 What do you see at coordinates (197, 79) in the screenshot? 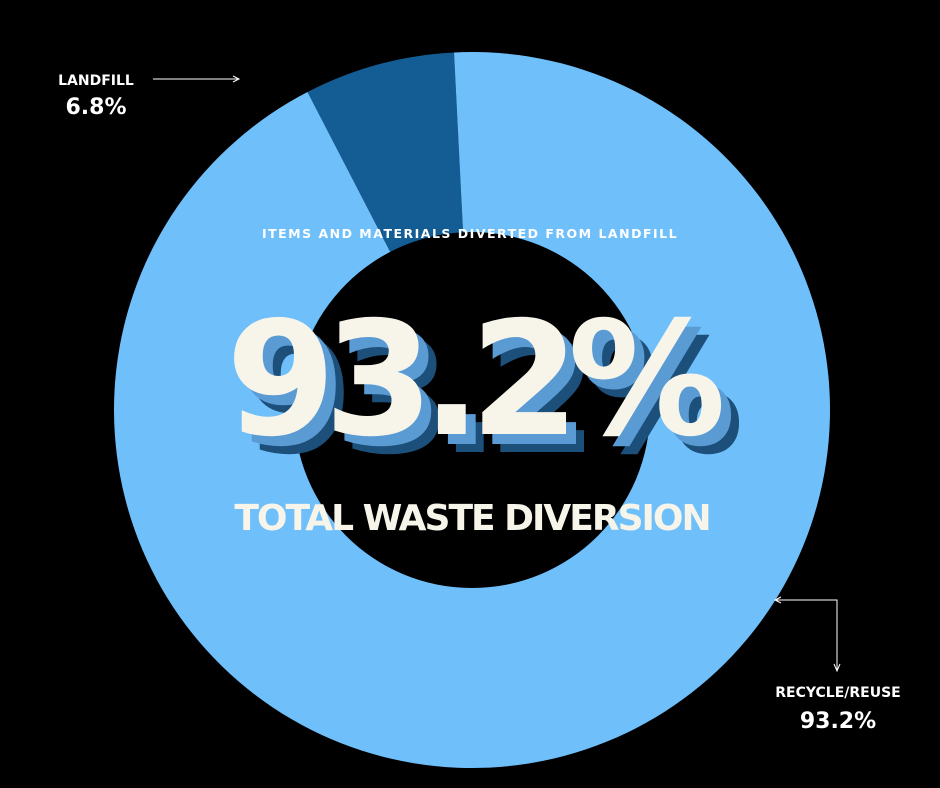
I see `landfill-arrow` at bounding box center [197, 79].